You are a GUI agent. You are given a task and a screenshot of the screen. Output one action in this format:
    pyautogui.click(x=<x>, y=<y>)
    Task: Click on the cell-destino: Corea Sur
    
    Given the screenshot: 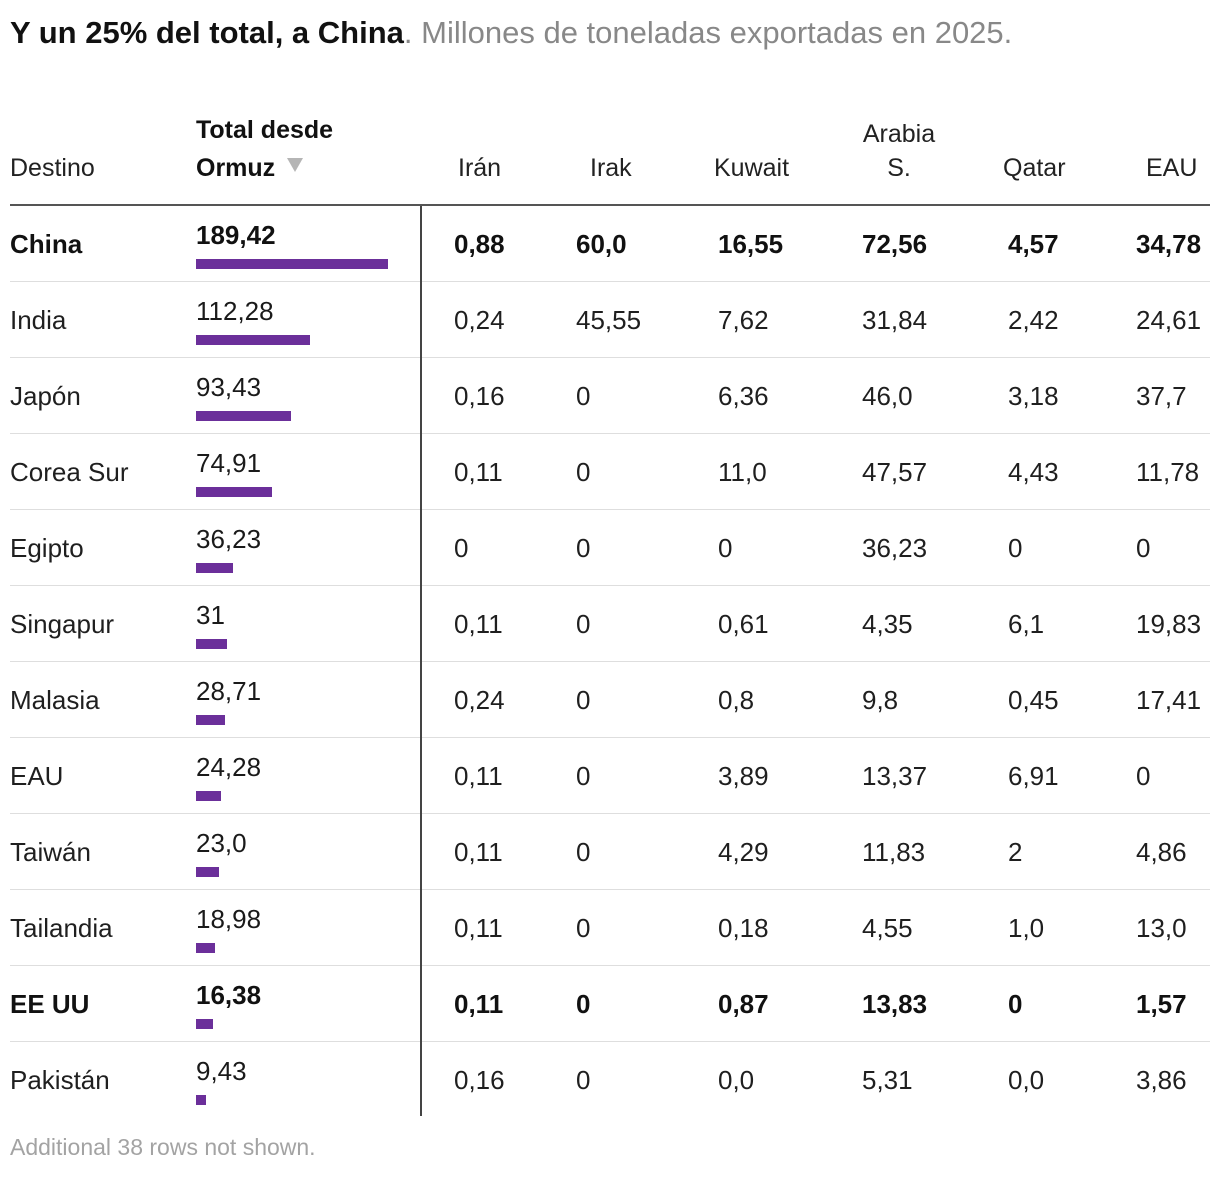 What is the action you would take?
    pyautogui.click(x=69, y=472)
    